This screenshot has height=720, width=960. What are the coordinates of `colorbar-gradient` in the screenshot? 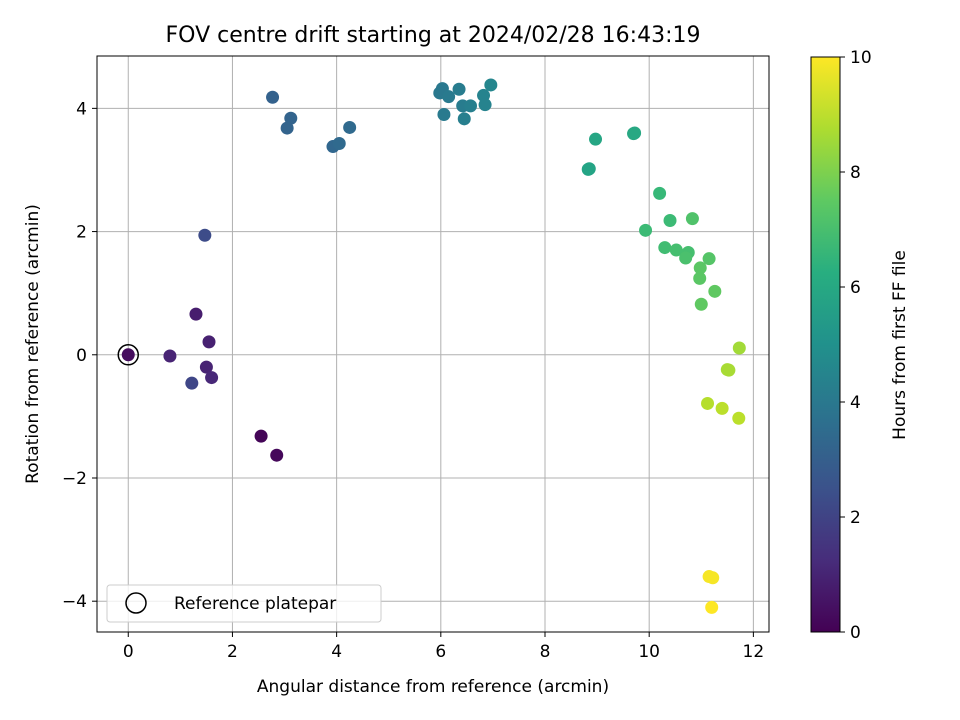 It's located at (825, 344).